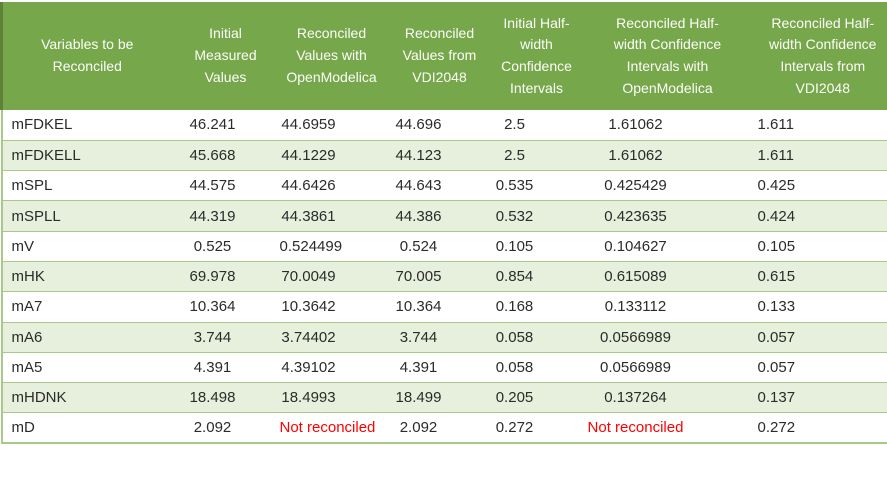 Image resolution: width=887 pixels, height=487 pixels. I want to click on header-line: Measured, so click(225, 55).